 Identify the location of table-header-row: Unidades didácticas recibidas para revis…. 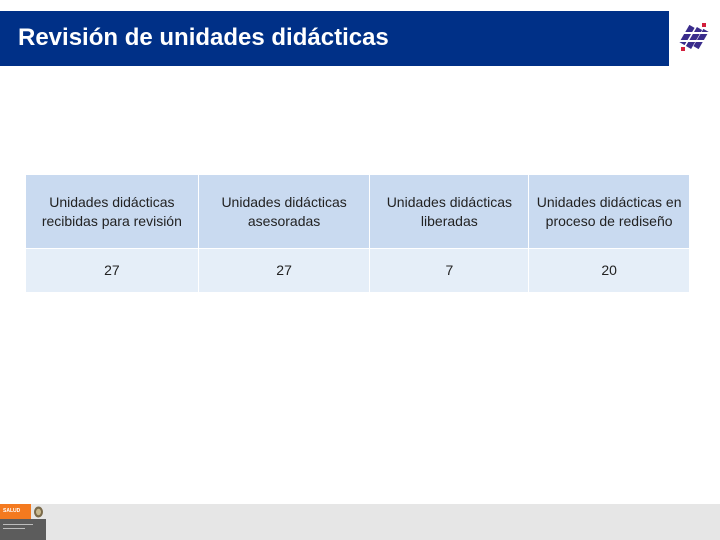
(358, 212).